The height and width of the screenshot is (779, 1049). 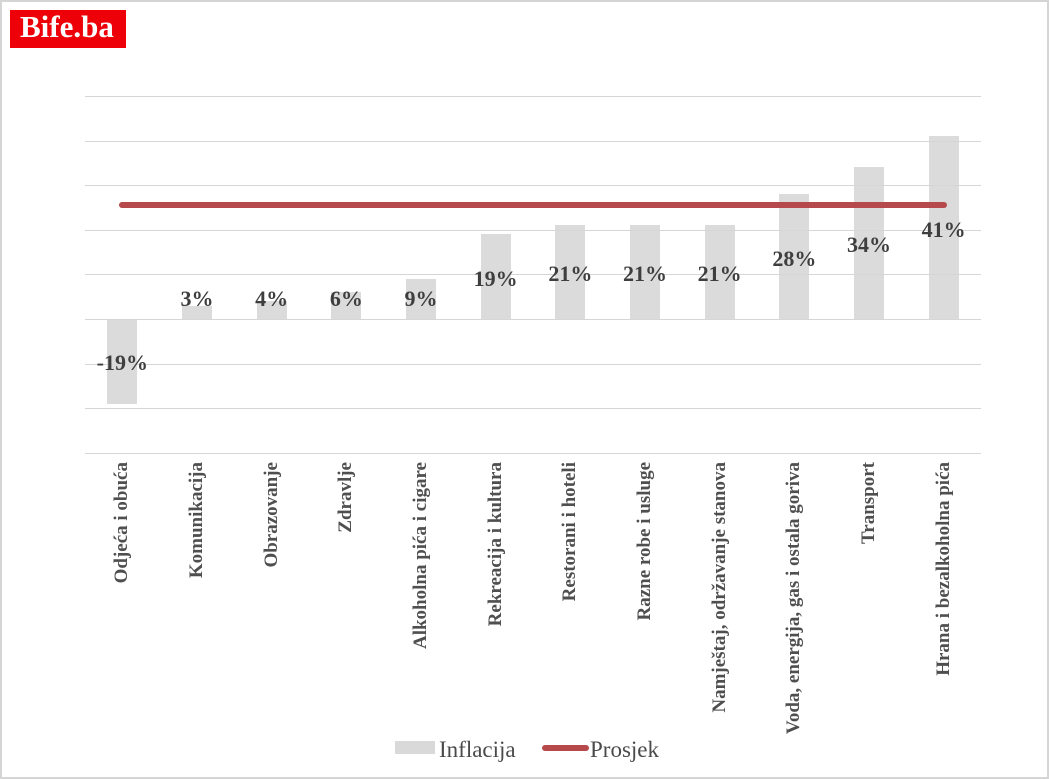 I want to click on data-label-6: 21%, so click(x=570, y=274).